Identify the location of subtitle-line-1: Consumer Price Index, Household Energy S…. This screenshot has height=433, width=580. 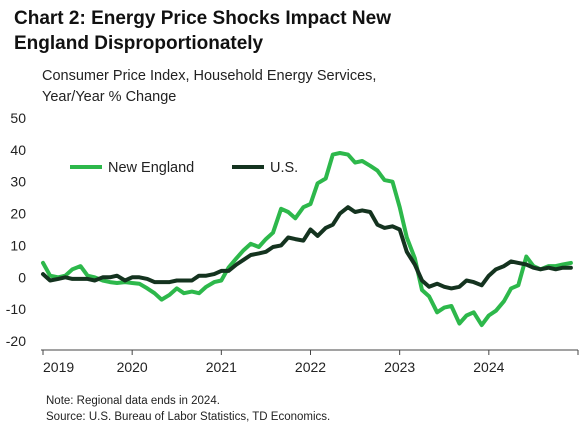
(209, 76).